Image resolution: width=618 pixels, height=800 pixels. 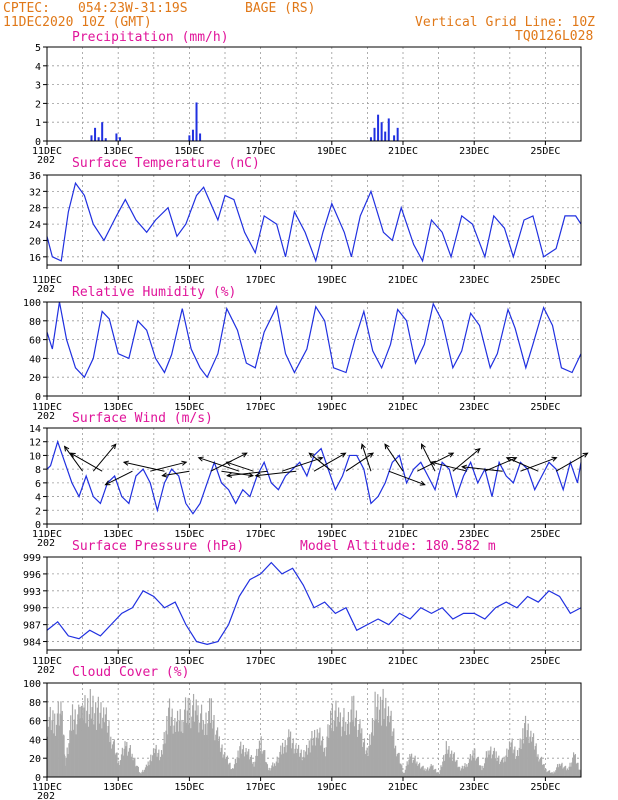 I want to click on xtick-label-cloud: 15DEC, so click(x=189, y=787).